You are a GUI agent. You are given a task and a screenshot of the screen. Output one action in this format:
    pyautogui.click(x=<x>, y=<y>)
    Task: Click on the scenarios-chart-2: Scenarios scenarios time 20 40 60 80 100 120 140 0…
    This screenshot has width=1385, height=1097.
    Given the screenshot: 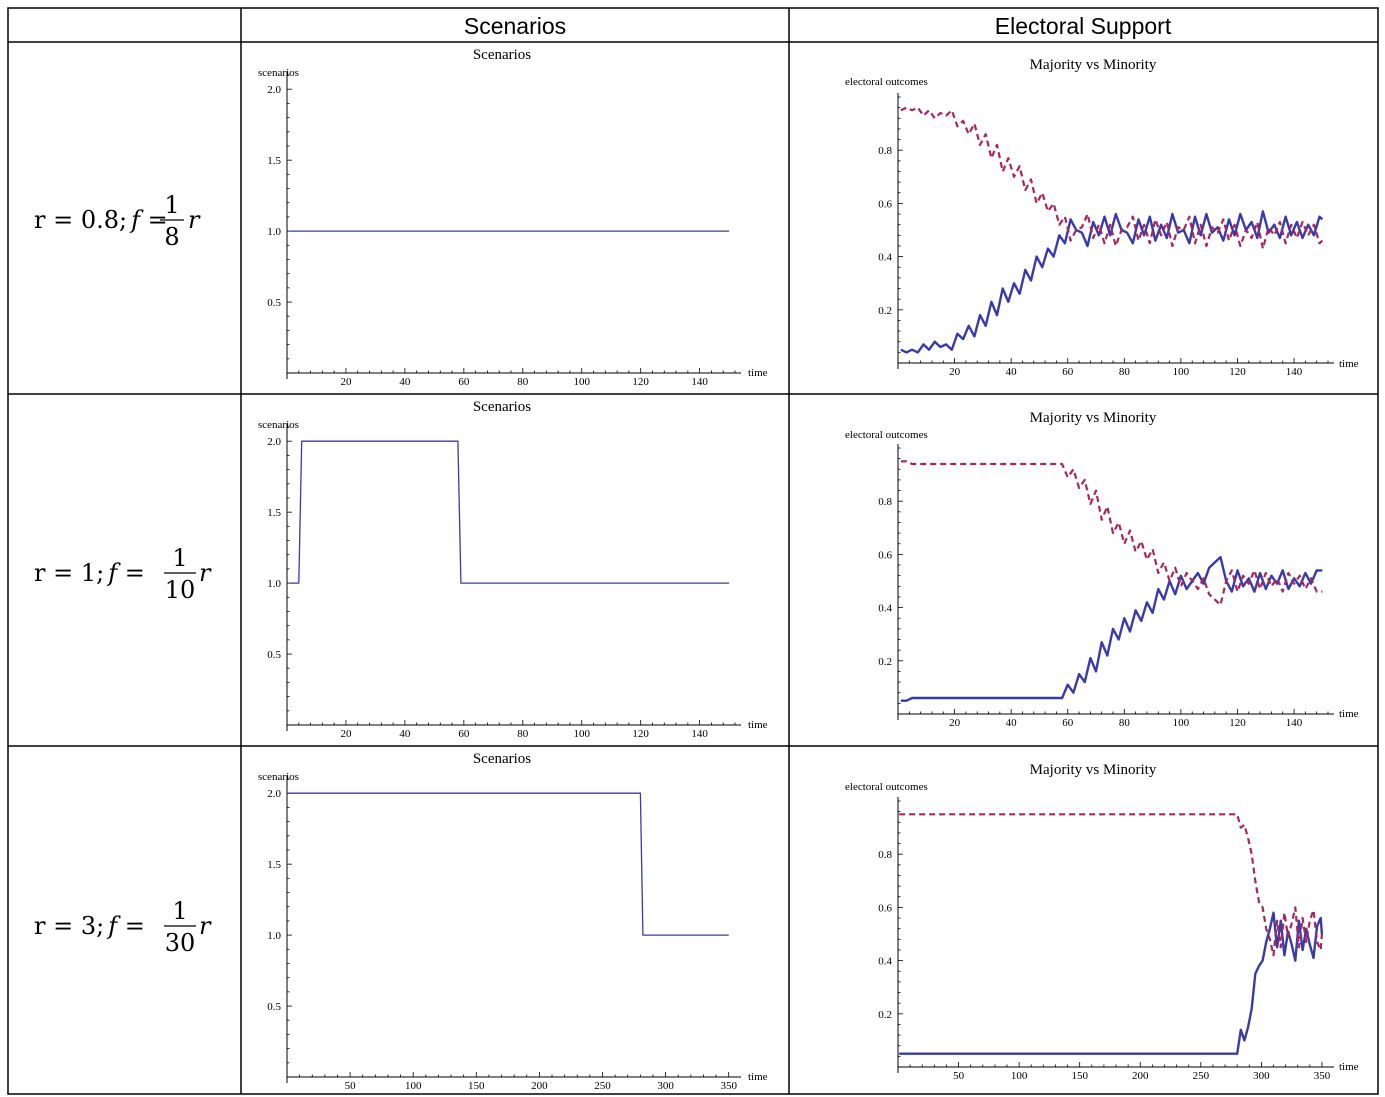 What is the action you would take?
    pyautogui.click(x=513, y=569)
    